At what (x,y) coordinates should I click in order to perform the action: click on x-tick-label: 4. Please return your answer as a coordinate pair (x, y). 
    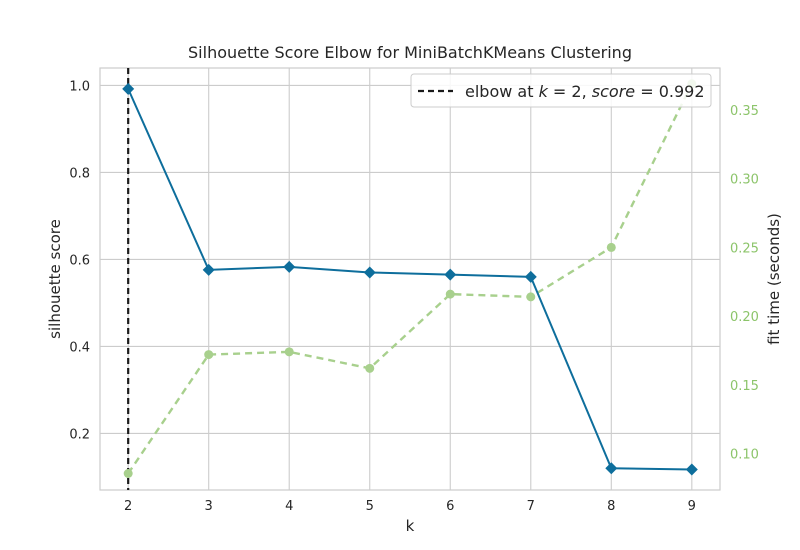
    Looking at the image, I should click on (289, 506).